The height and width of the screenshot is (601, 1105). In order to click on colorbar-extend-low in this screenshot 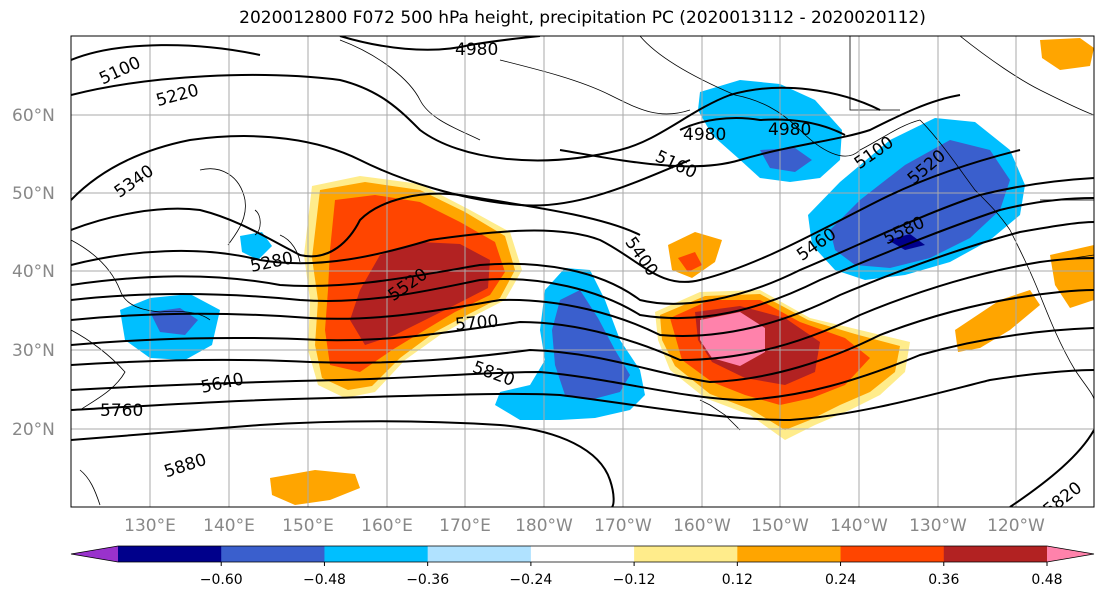, I will do `click(94, 554)`.